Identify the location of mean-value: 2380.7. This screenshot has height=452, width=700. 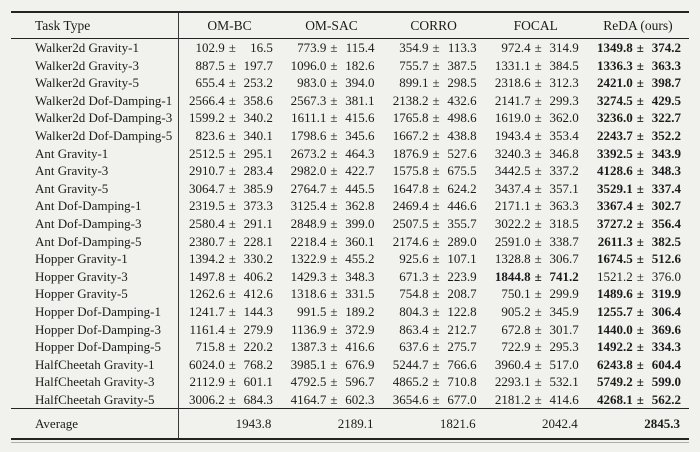
(206, 241).